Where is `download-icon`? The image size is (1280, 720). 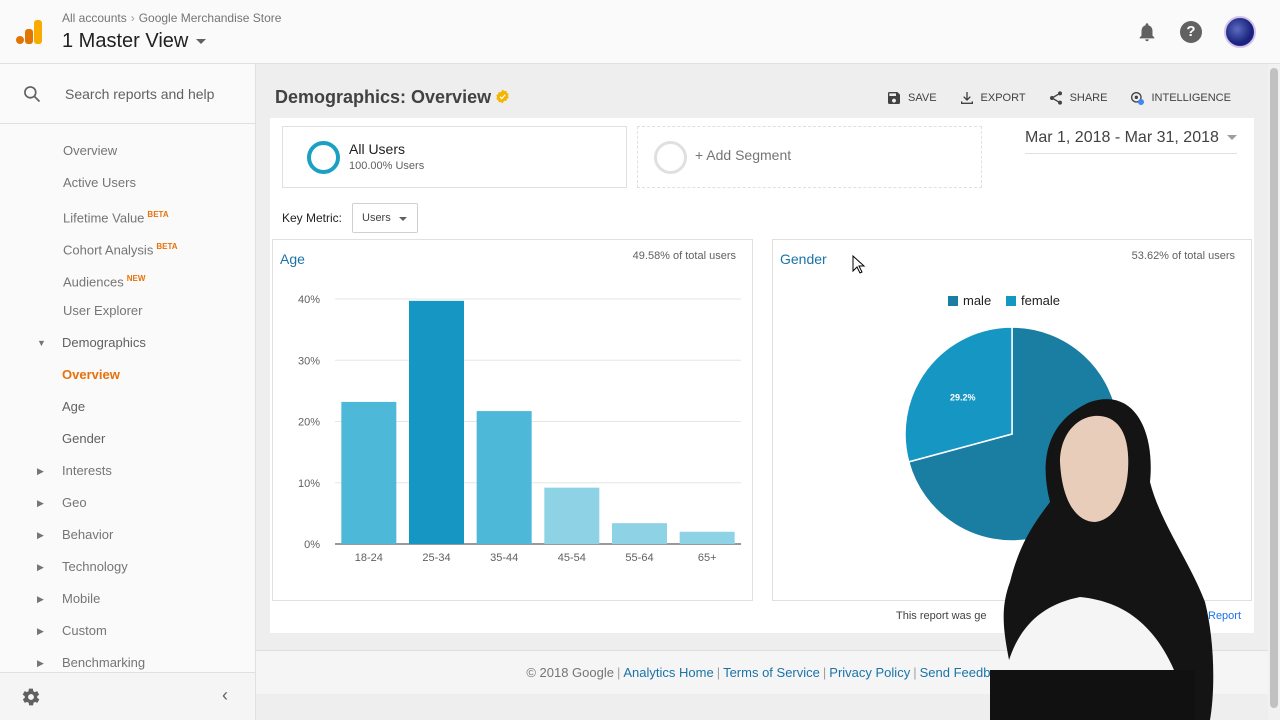 download-icon is located at coordinates (966, 98).